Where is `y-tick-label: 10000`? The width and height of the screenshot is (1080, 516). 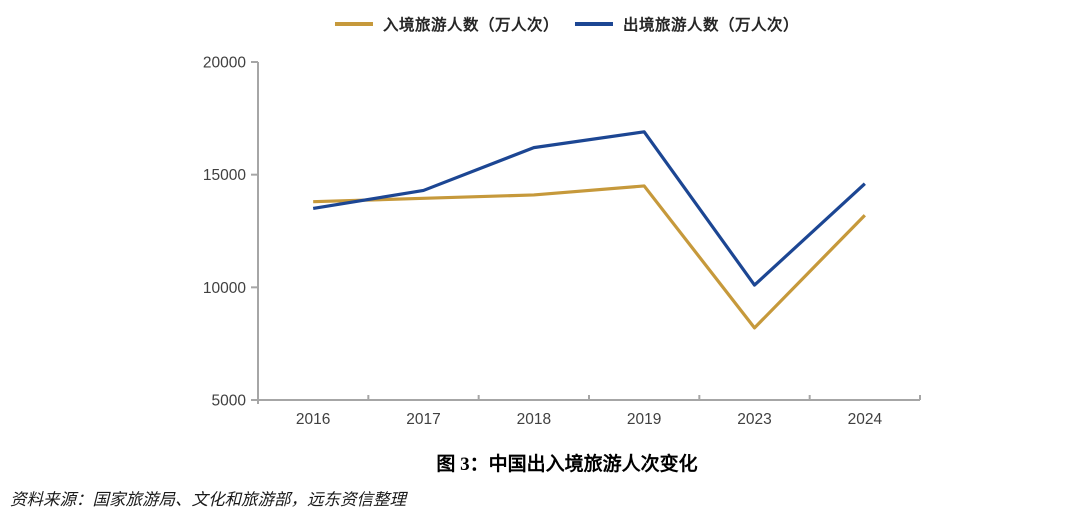 y-tick-label: 10000 is located at coordinates (224, 288).